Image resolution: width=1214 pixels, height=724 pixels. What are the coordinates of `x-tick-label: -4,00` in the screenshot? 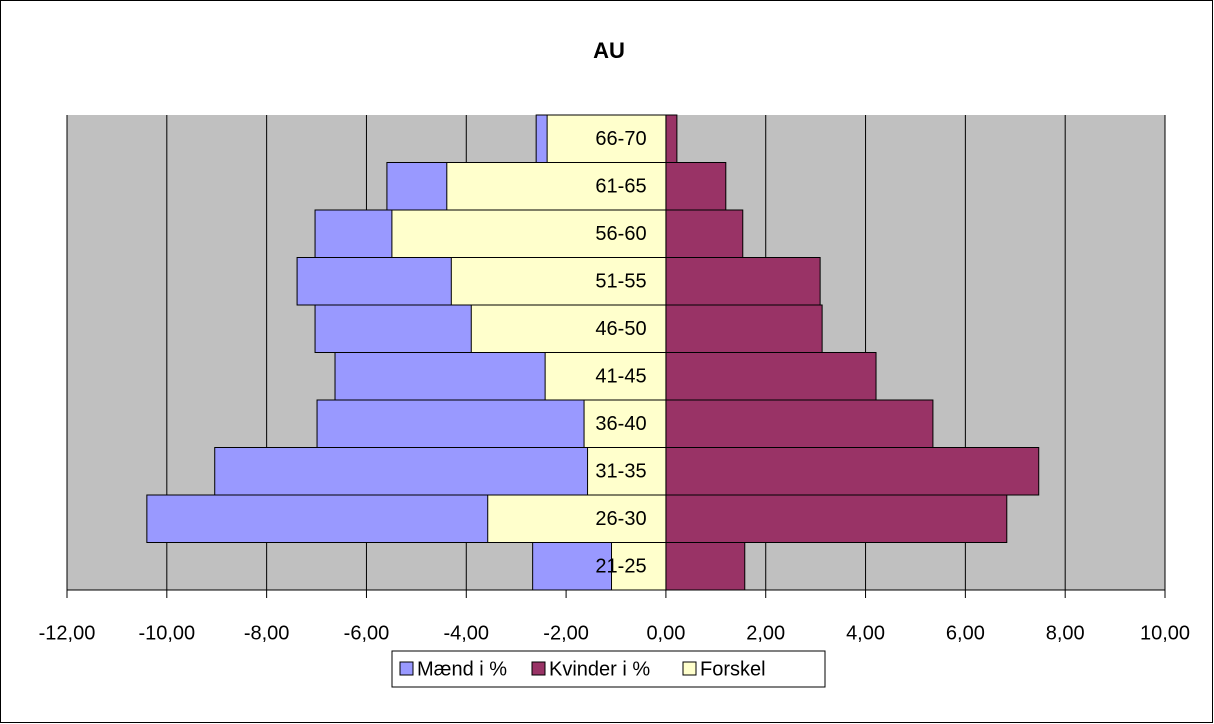 It's located at (466, 633).